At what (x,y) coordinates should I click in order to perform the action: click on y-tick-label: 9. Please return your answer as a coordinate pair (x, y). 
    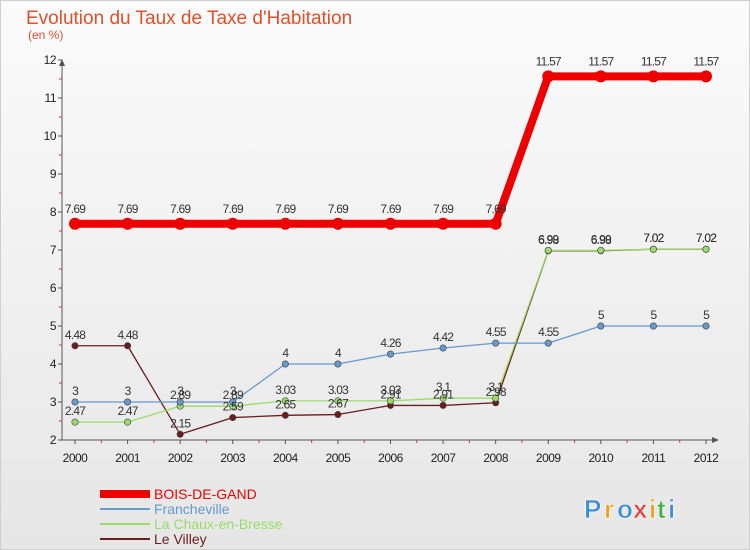
    Looking at the image, I should click on (53, 174).